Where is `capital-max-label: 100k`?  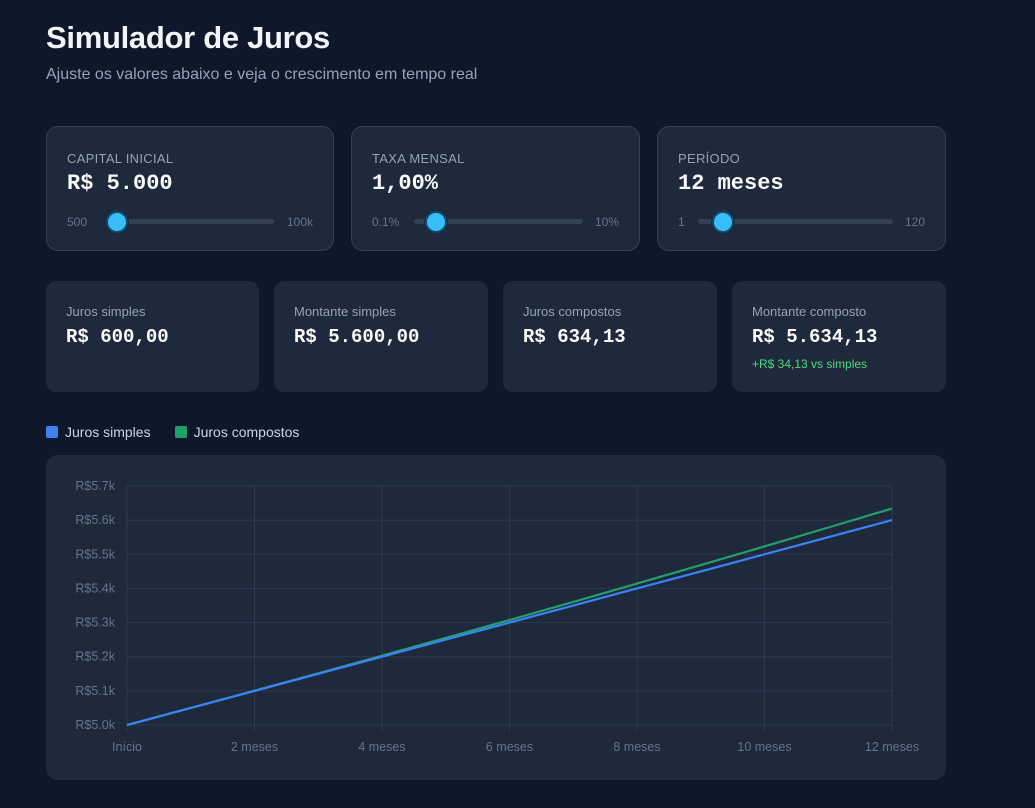 capital-max-label: 100k is located at coordinates (299, 222).